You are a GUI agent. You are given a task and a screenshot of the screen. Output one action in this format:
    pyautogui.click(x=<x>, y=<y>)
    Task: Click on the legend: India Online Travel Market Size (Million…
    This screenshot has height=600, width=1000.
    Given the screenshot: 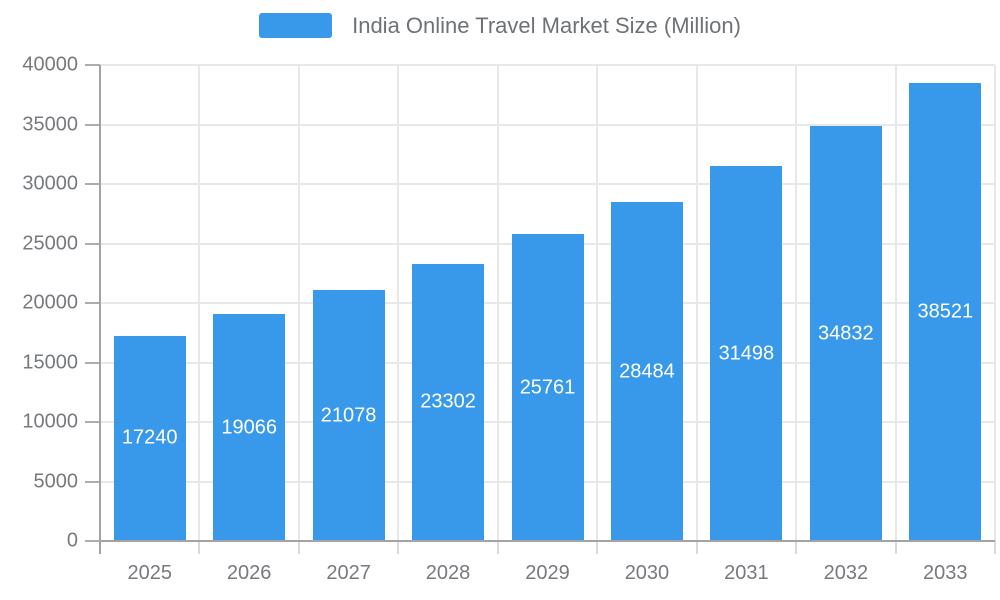 What is the action you would take?
    pyautogui.click(x=500, y=25)
    